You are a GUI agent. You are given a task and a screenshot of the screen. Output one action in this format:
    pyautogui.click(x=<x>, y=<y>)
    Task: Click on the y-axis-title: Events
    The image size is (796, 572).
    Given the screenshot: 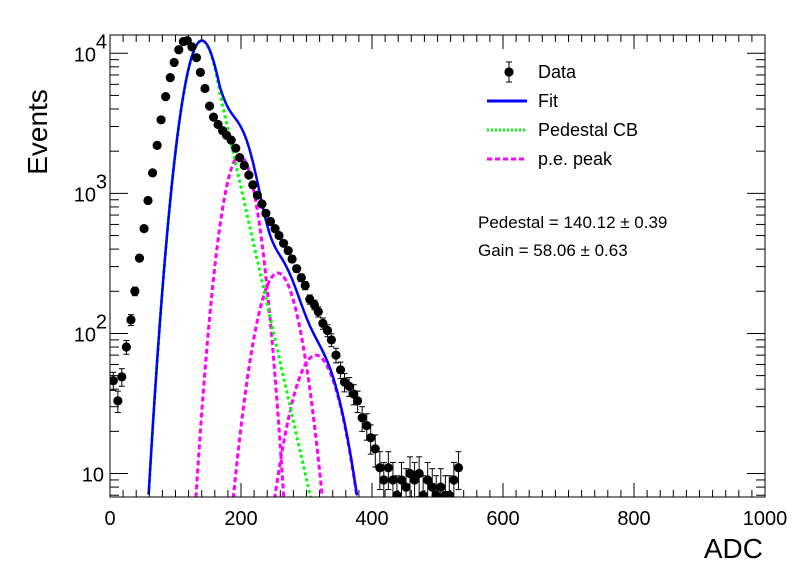 What is the action you would take?
    pyautogui.click(x=37, y=132)
    